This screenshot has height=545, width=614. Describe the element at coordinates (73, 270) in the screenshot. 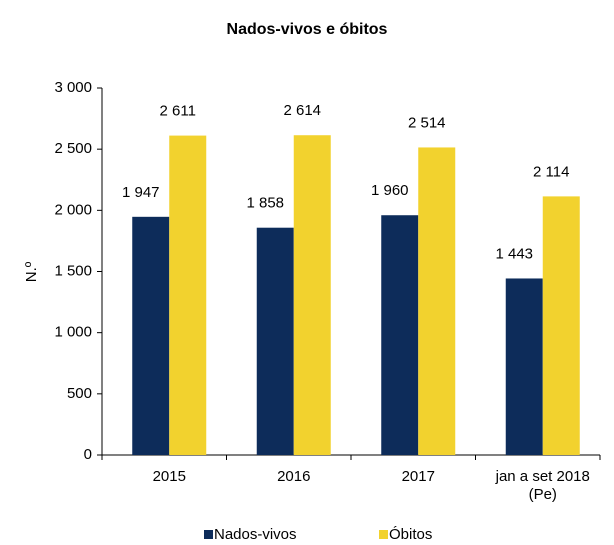

I see `y-tick-label: 1 500` at that location.